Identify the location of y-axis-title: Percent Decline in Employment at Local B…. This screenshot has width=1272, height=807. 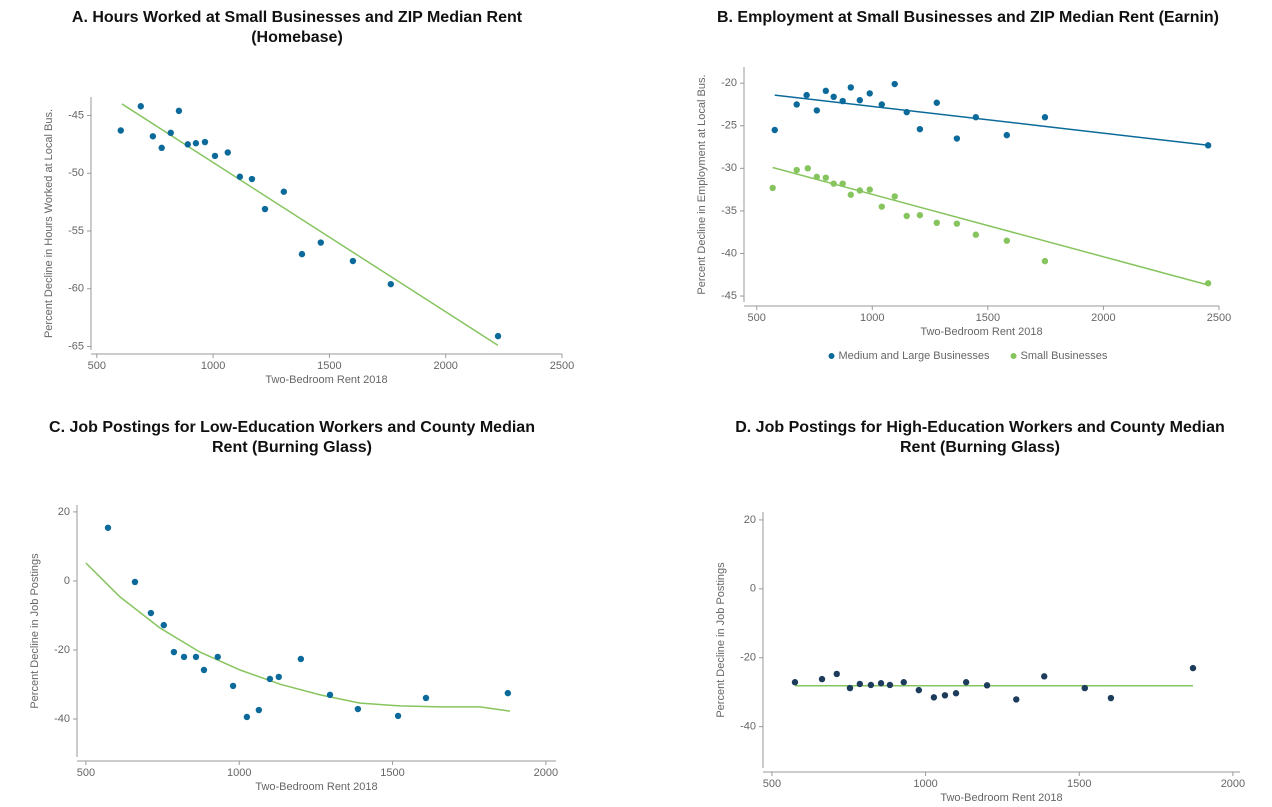
(702, 184).